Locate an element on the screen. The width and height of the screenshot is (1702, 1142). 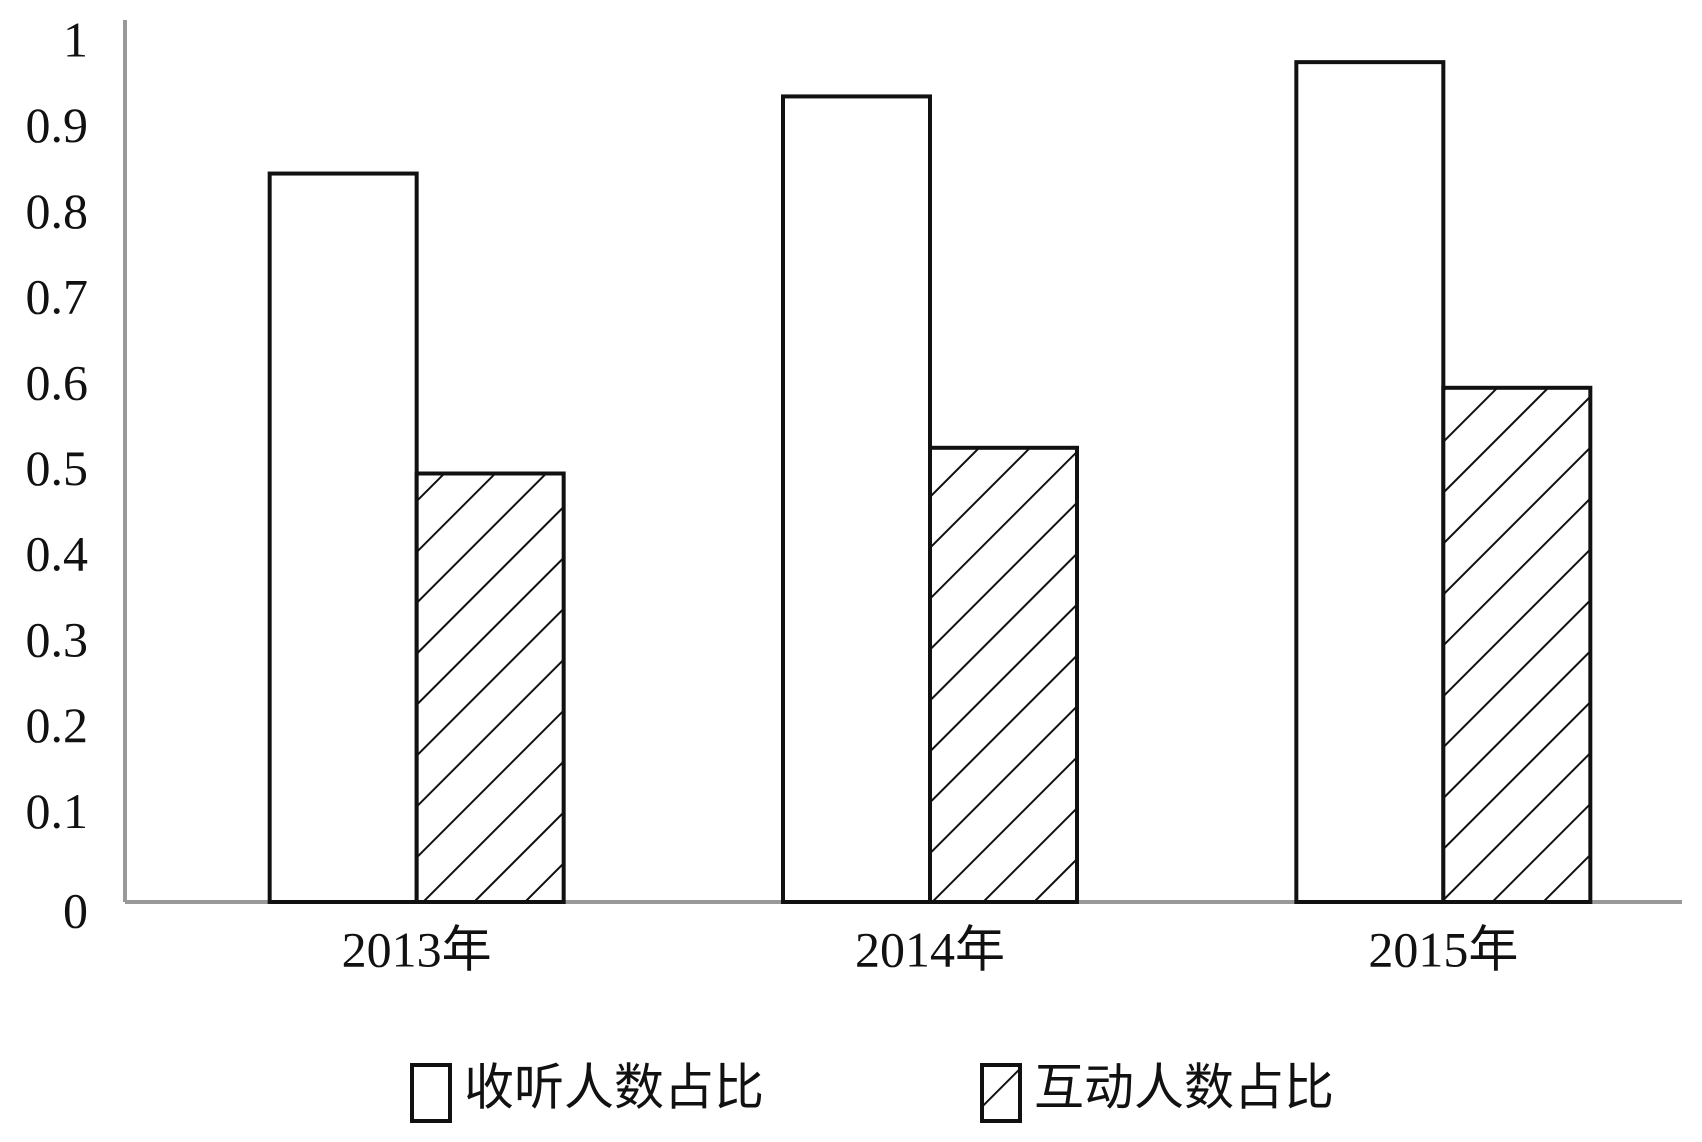
x-tick-label: 2014年 is located at coordinates (930, 949).